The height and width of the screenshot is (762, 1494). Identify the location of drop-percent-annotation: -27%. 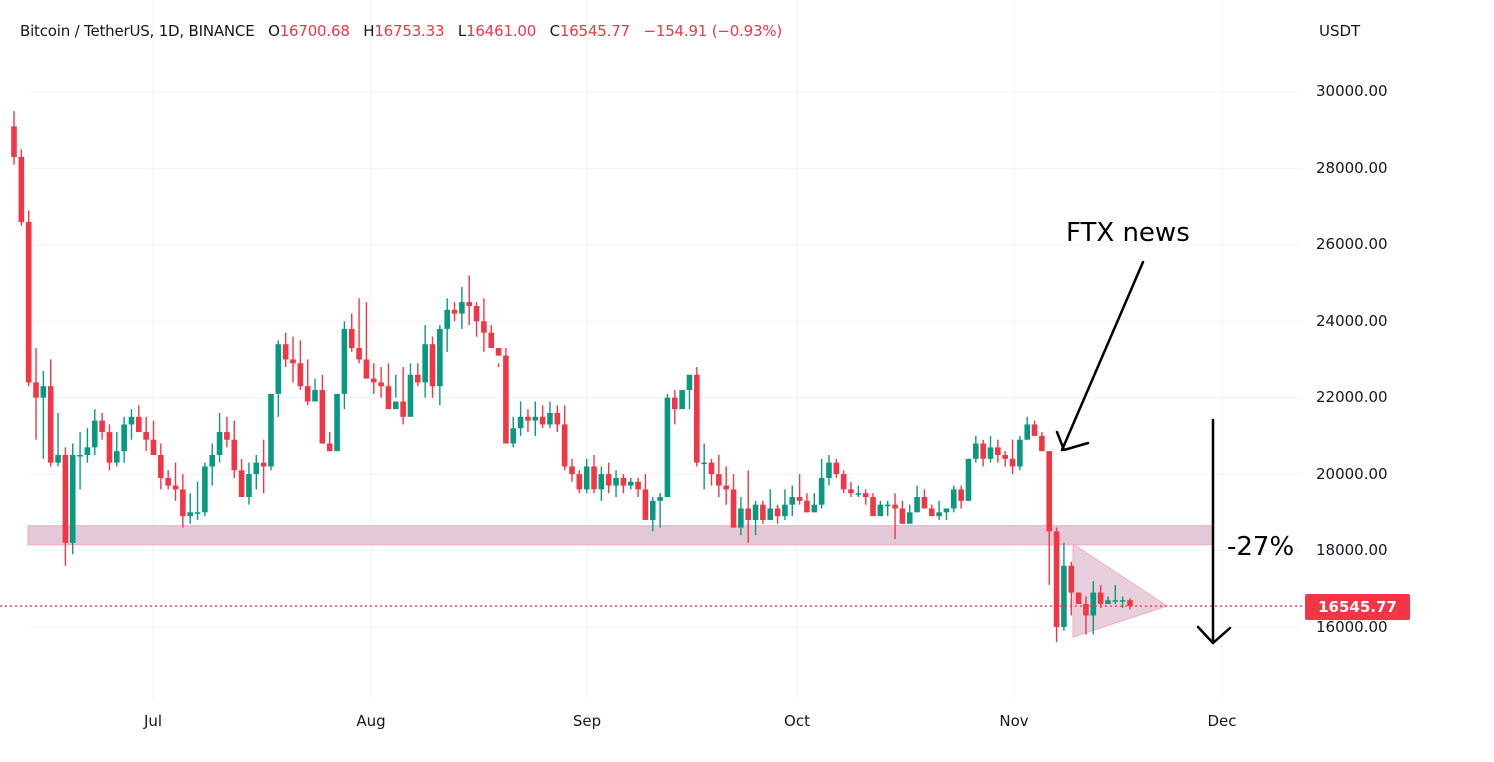
(1261, 547).